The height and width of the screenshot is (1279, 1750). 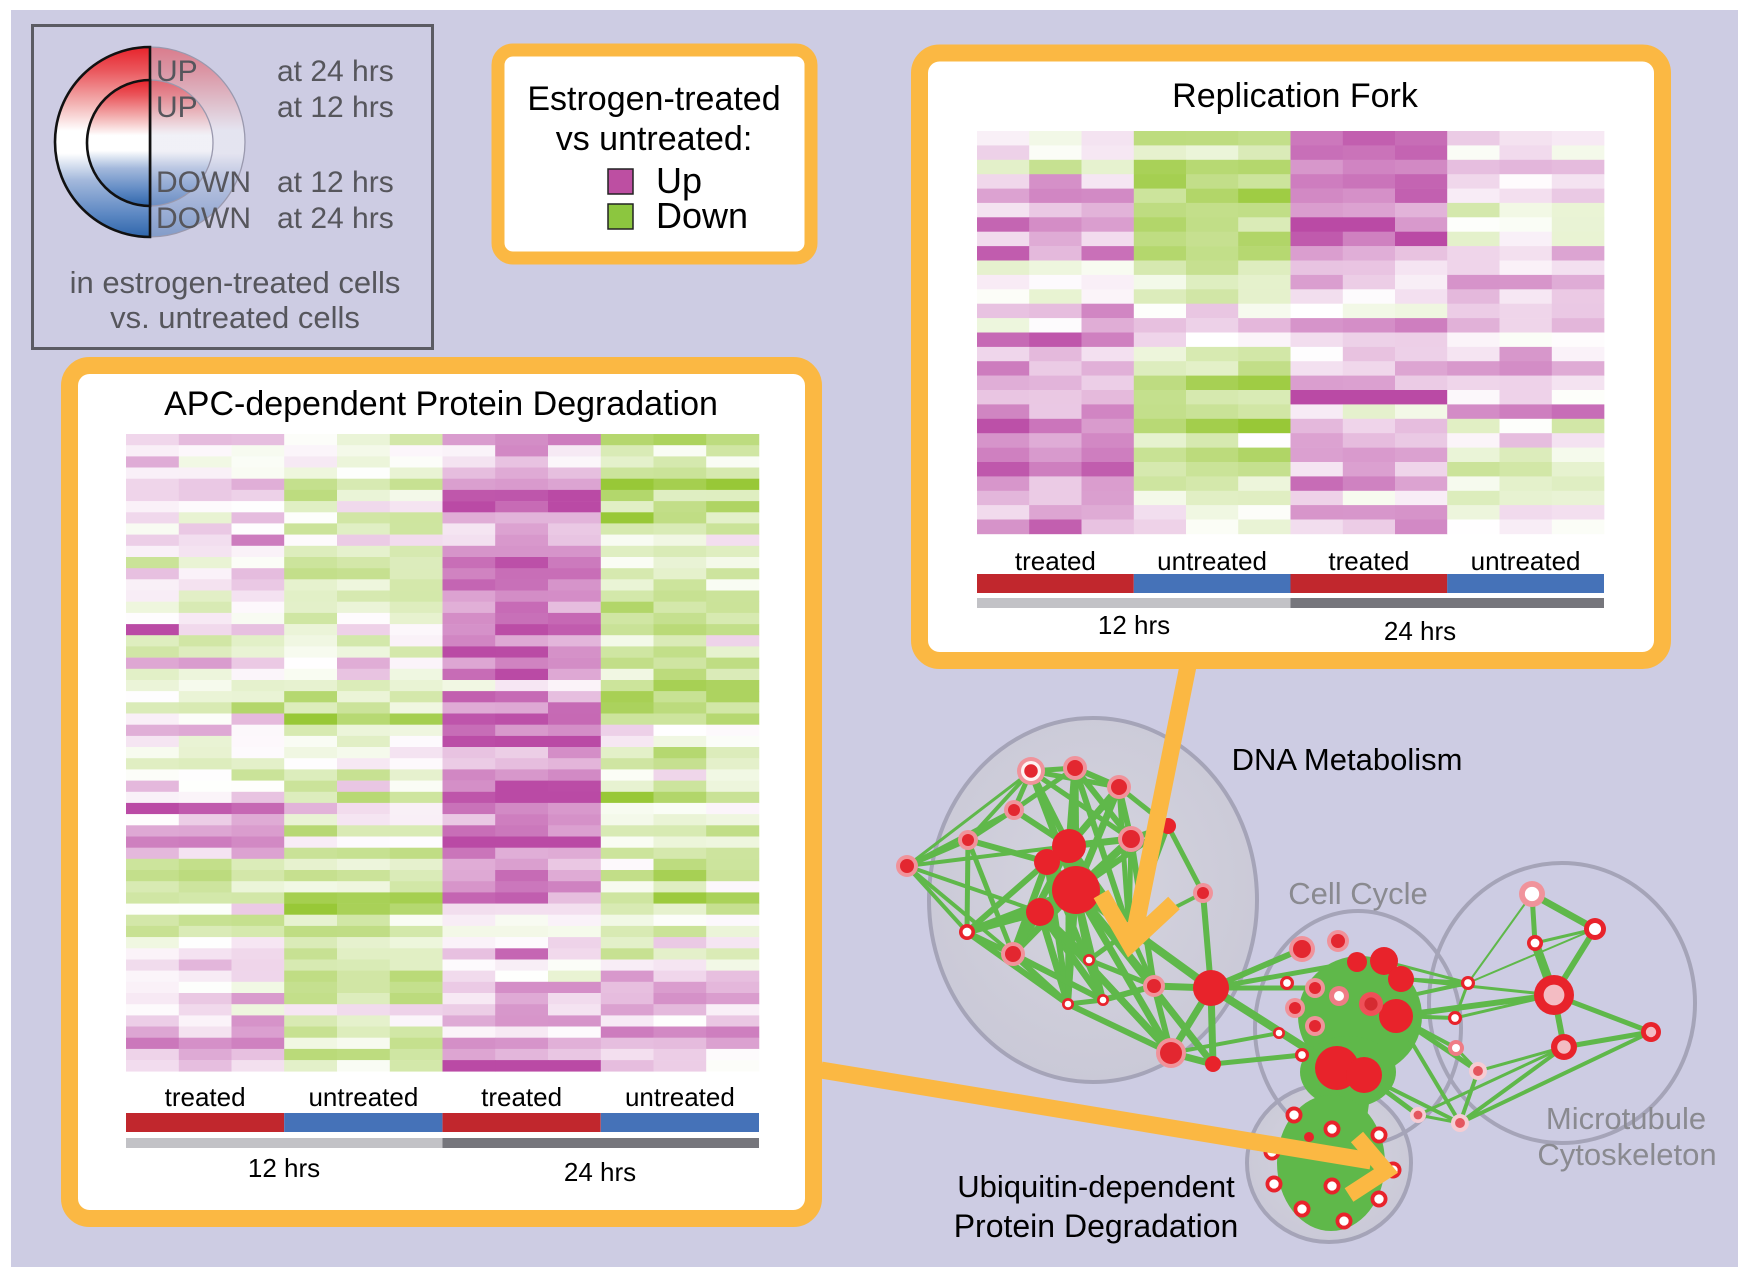 I want to click on svg-text: in estrogen-treated cells, so click(x=235, y=282).